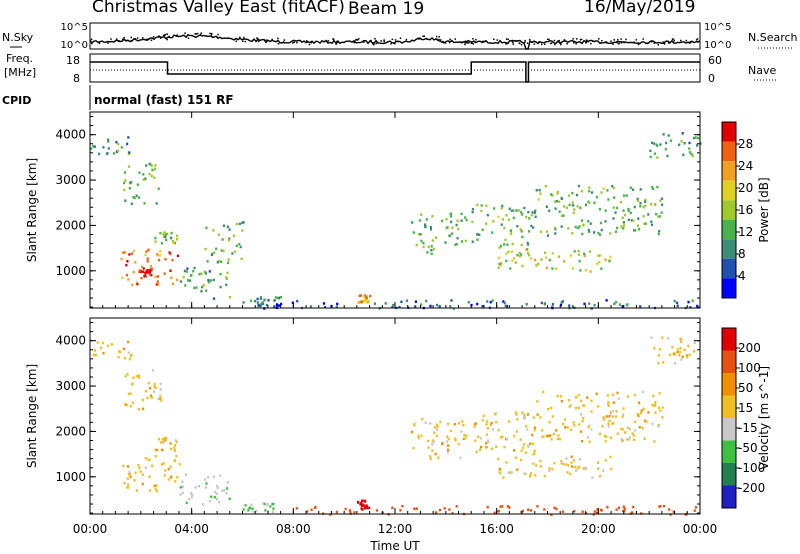 This screenshot has width=800, height=554. What do you see at coordinates (32, 210) in the screenshot?
I see `power-y-axis-label: Slant Range [km]` at bounding box center [32, 210].